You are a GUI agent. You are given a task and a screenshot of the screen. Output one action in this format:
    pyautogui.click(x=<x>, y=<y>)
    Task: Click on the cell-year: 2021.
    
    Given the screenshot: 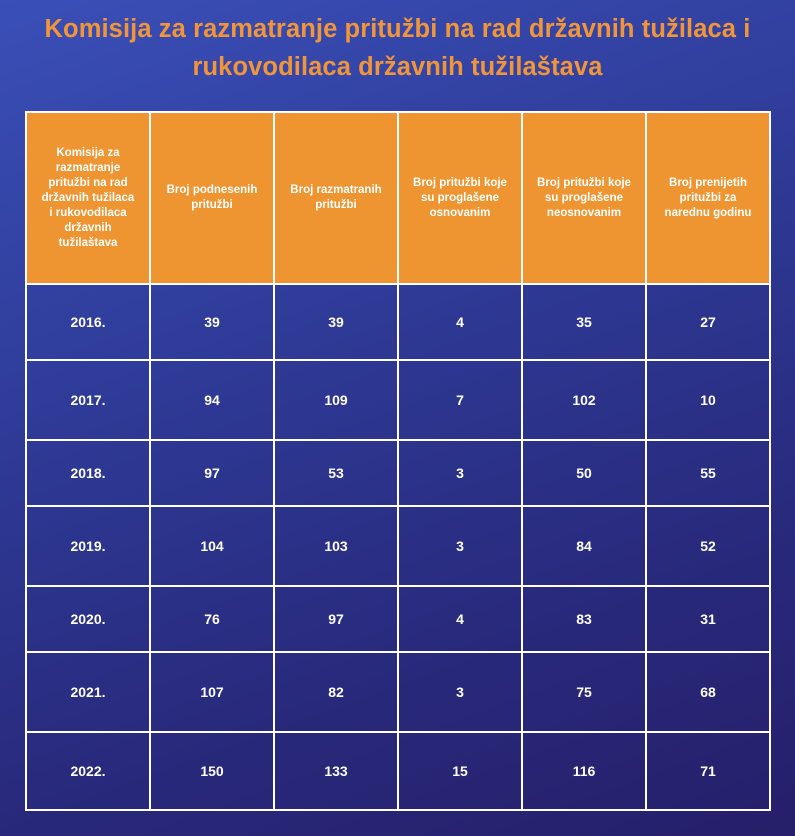 What is the action you would take?
    pyautogui.click(x=88, y=692)
    